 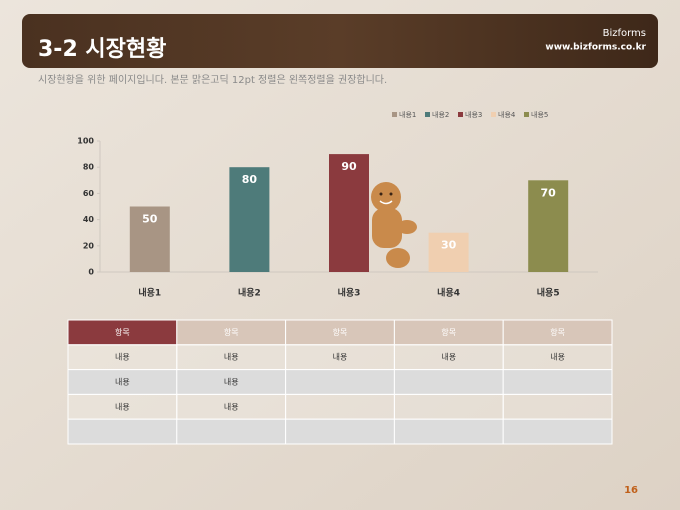 What do you see at coordinates (507, 114) in the screenshot?
I see `legend-label: 내용4` at bounding box center [507, 114].